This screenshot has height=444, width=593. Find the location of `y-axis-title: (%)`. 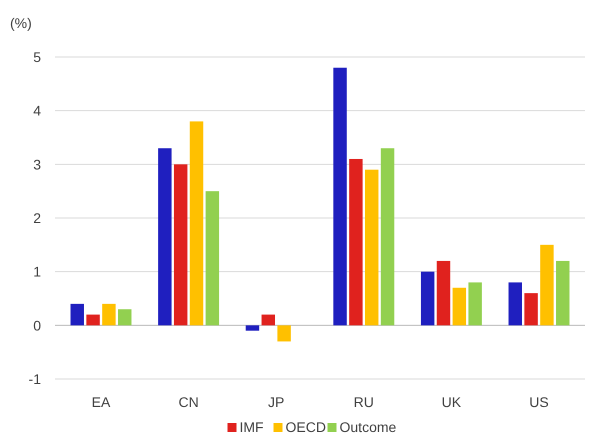

y-axis-title: (%) is located at coordinates (21, 23).